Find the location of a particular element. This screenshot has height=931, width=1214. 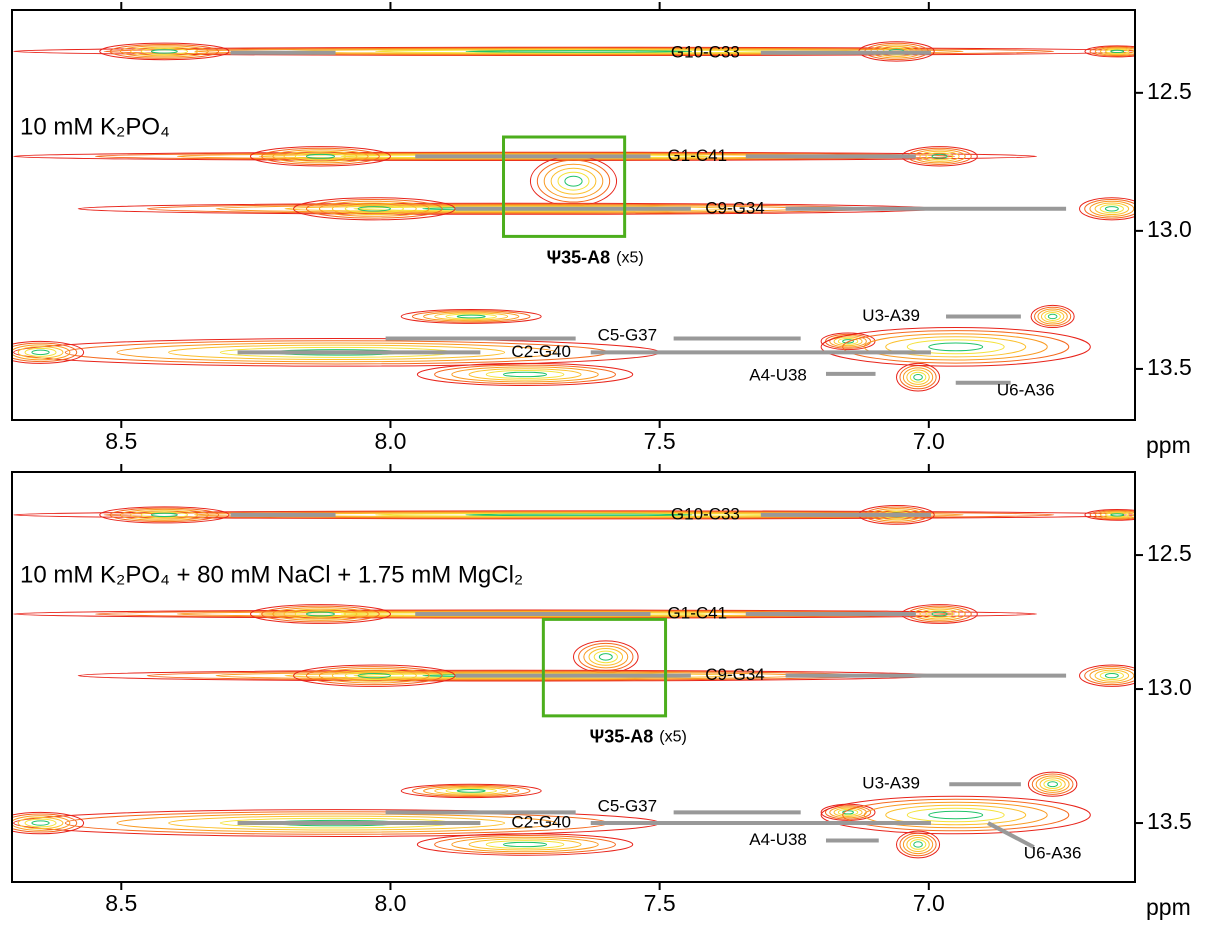

assignment-label: A4-U38 is located at coordinates (778, 839).